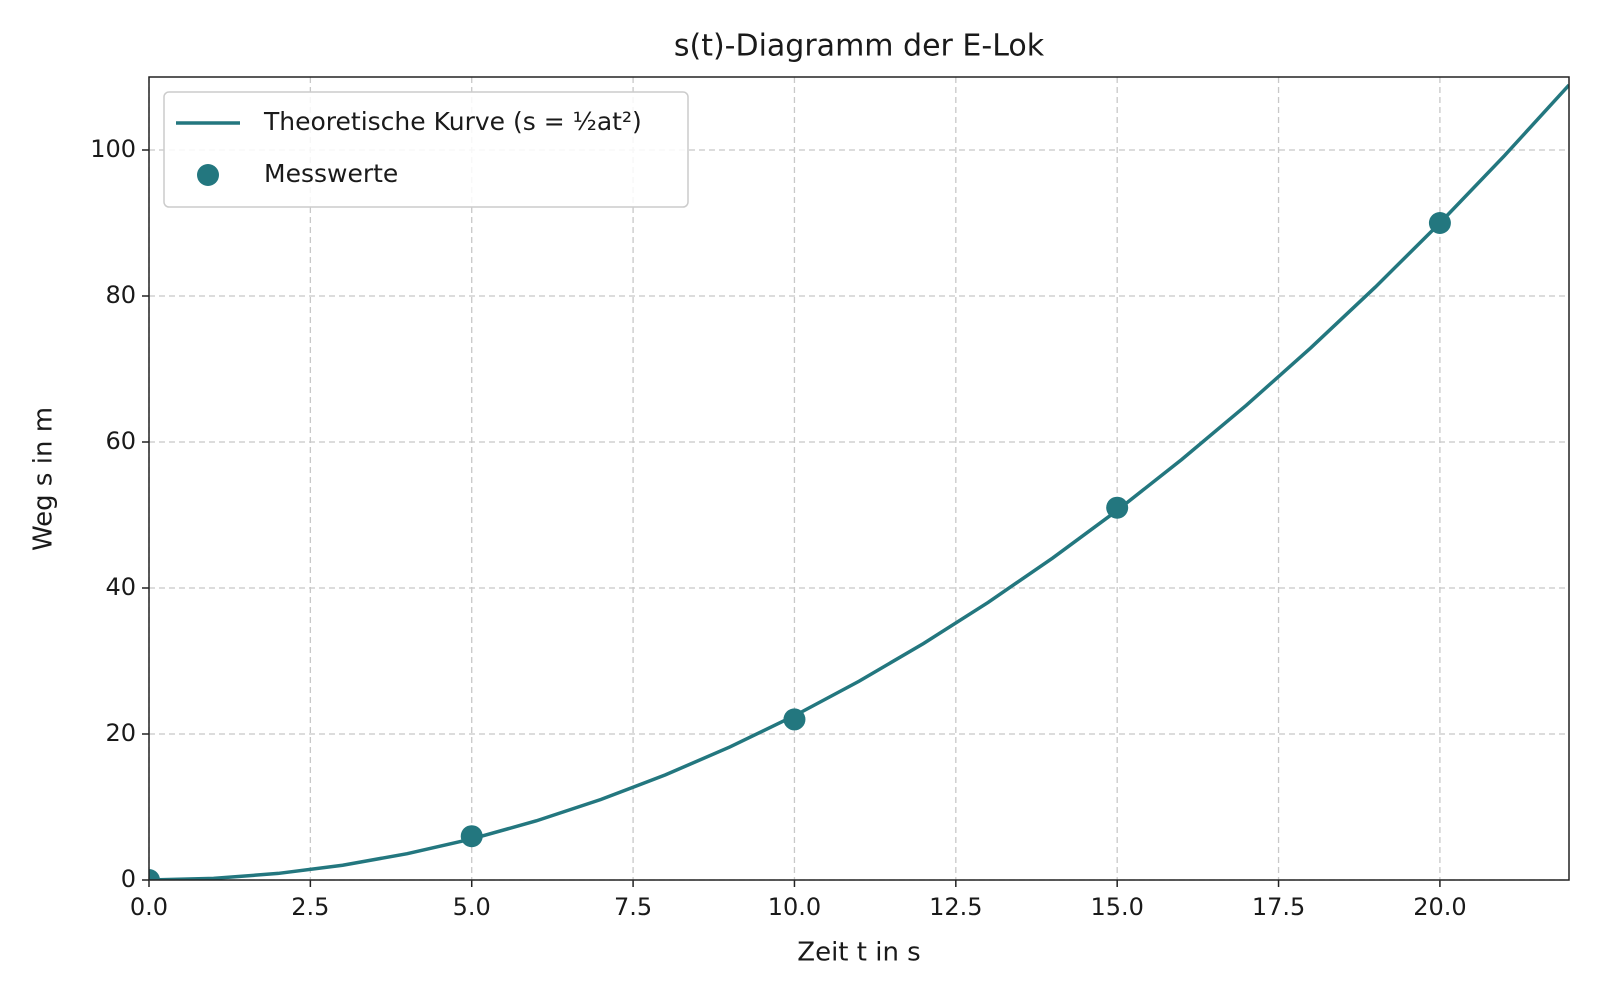  I want to click on x-tick-label: 5.0, so click(472, 907).